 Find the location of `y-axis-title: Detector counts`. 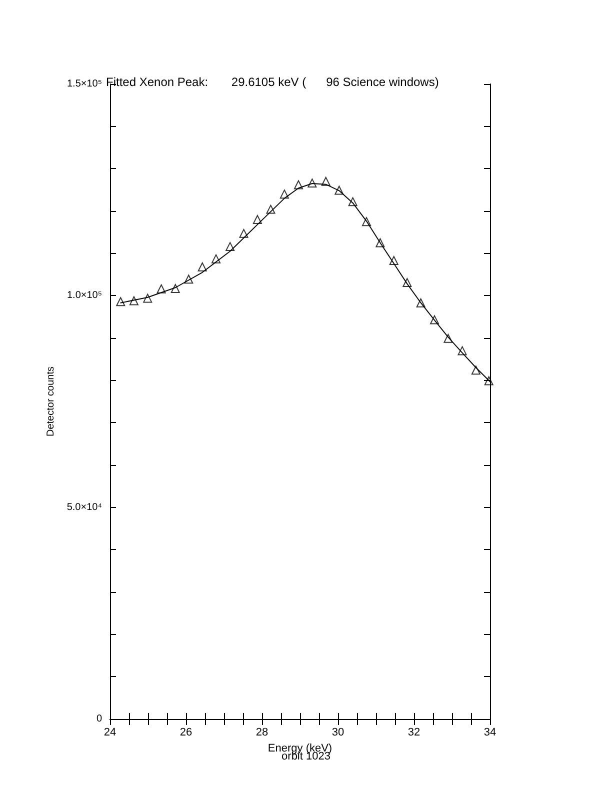

y-axis-title: Detector counts is located at coordinates (50, 401).